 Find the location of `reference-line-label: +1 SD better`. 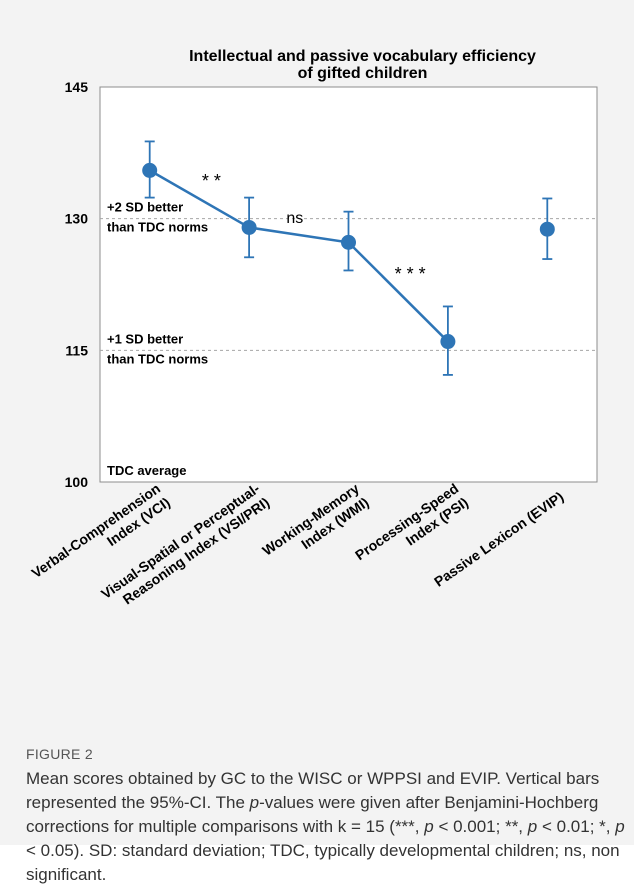

reference-line-label: +1 SD better is located at coordinates (145, 338).